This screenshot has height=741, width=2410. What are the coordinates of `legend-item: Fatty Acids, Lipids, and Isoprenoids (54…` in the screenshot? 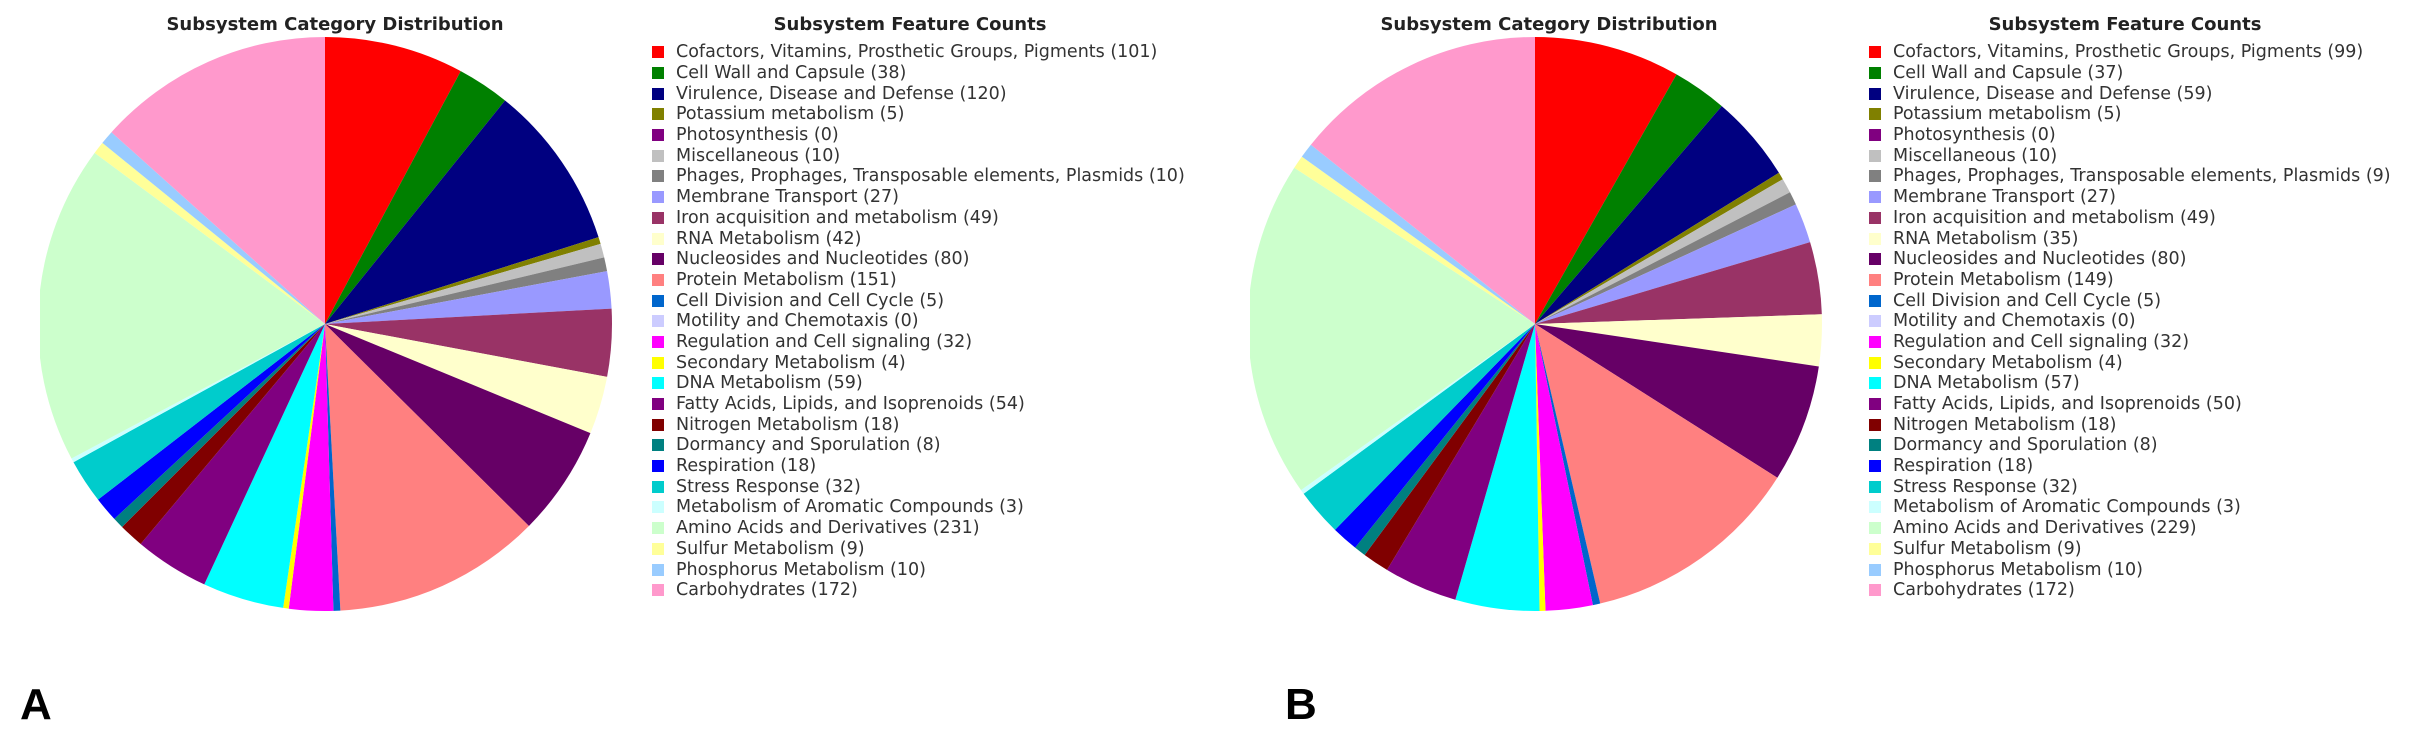 It's located at (918, 404).